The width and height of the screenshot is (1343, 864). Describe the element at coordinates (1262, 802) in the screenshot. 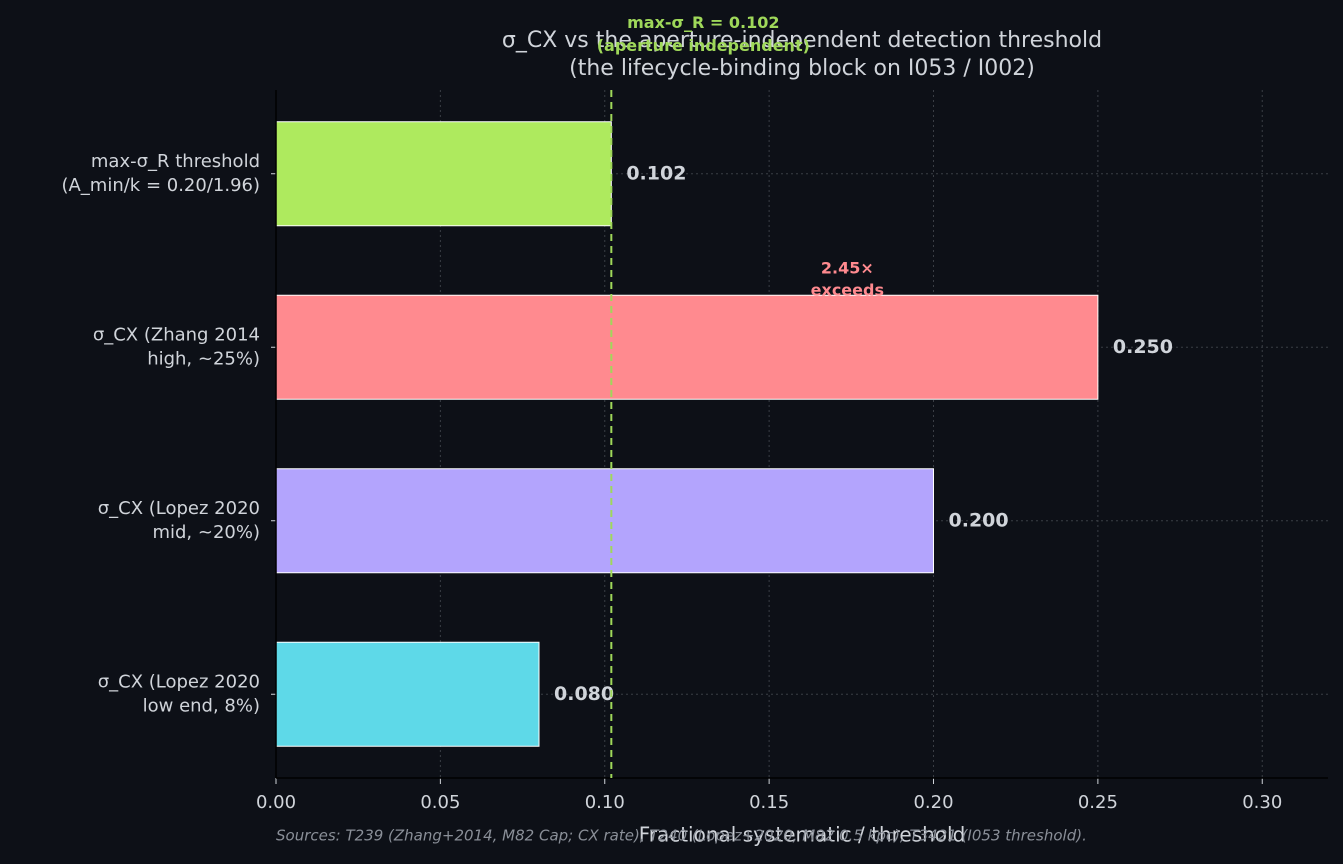

I see `x-tick-label: 0.30` at that location.